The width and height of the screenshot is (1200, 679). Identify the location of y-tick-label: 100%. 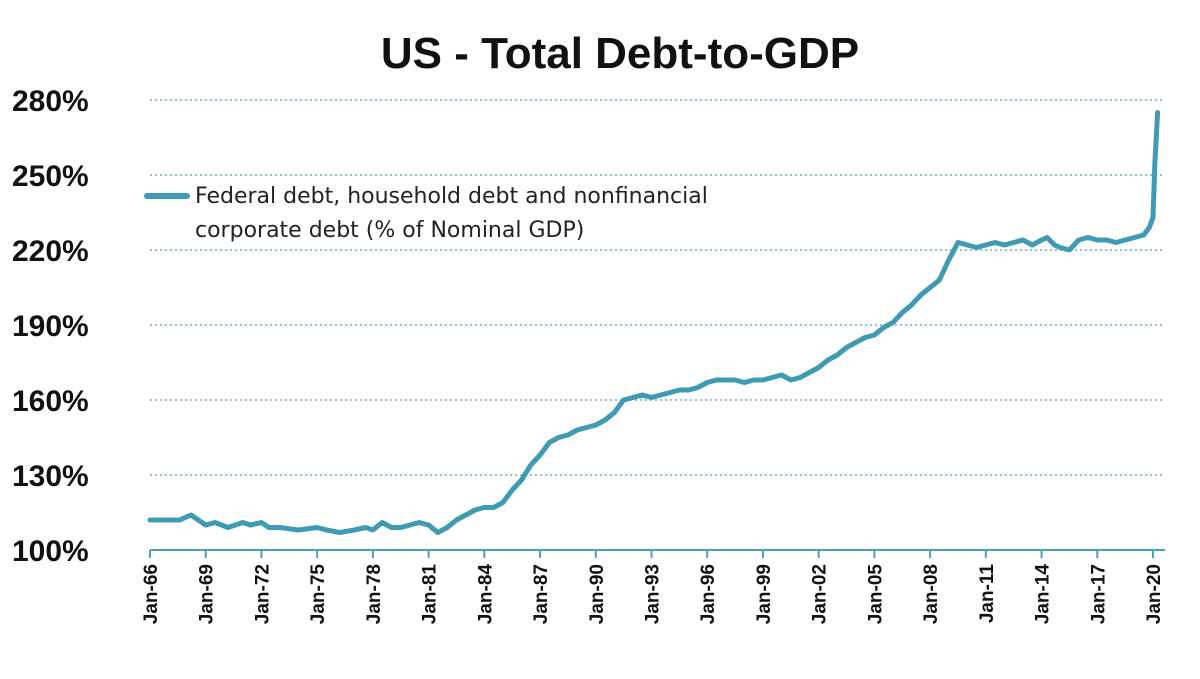
(50, 551).